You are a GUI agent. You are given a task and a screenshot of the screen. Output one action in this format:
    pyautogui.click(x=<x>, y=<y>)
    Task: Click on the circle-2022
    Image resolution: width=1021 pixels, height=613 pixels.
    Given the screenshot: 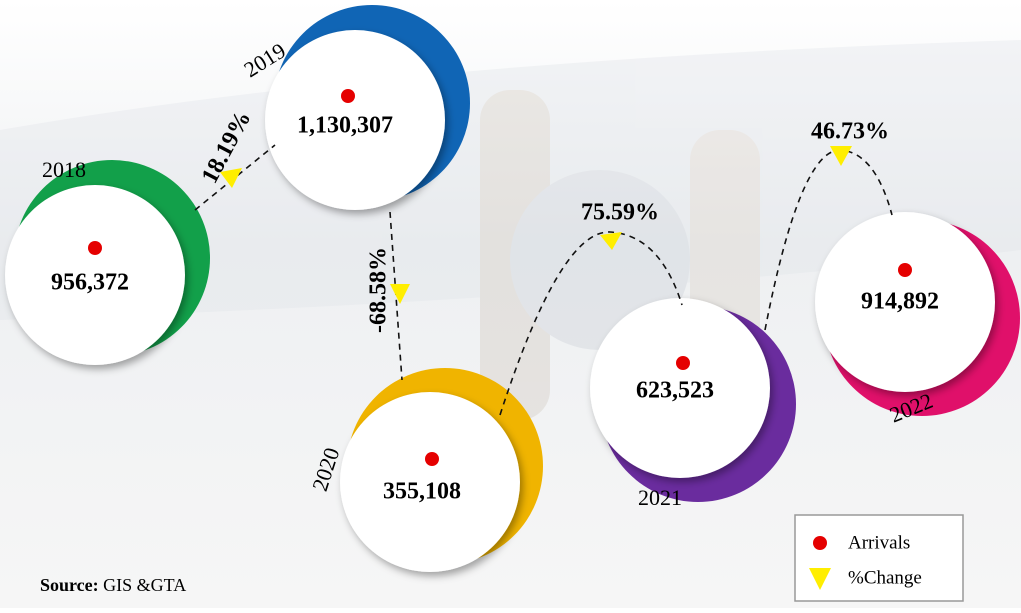 What is the action you would take?
    pyautogui.click(x=917, y=314)
    